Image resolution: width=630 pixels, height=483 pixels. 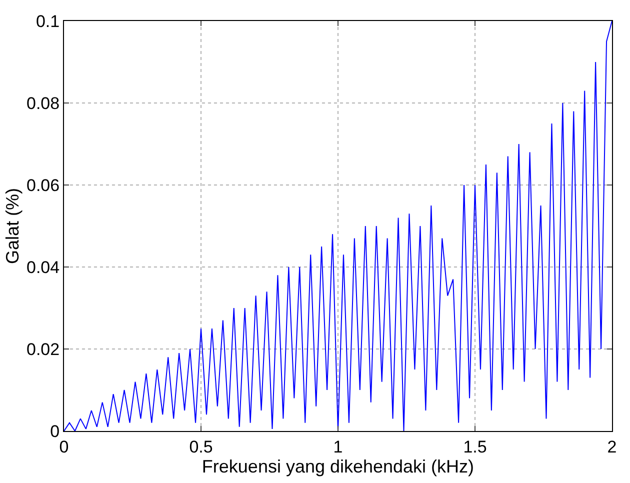 What do you see at coordinates (12, 226) in the screenshot?
I see `y-axis-title: Galat (%)` at bounding box center [12, 226].